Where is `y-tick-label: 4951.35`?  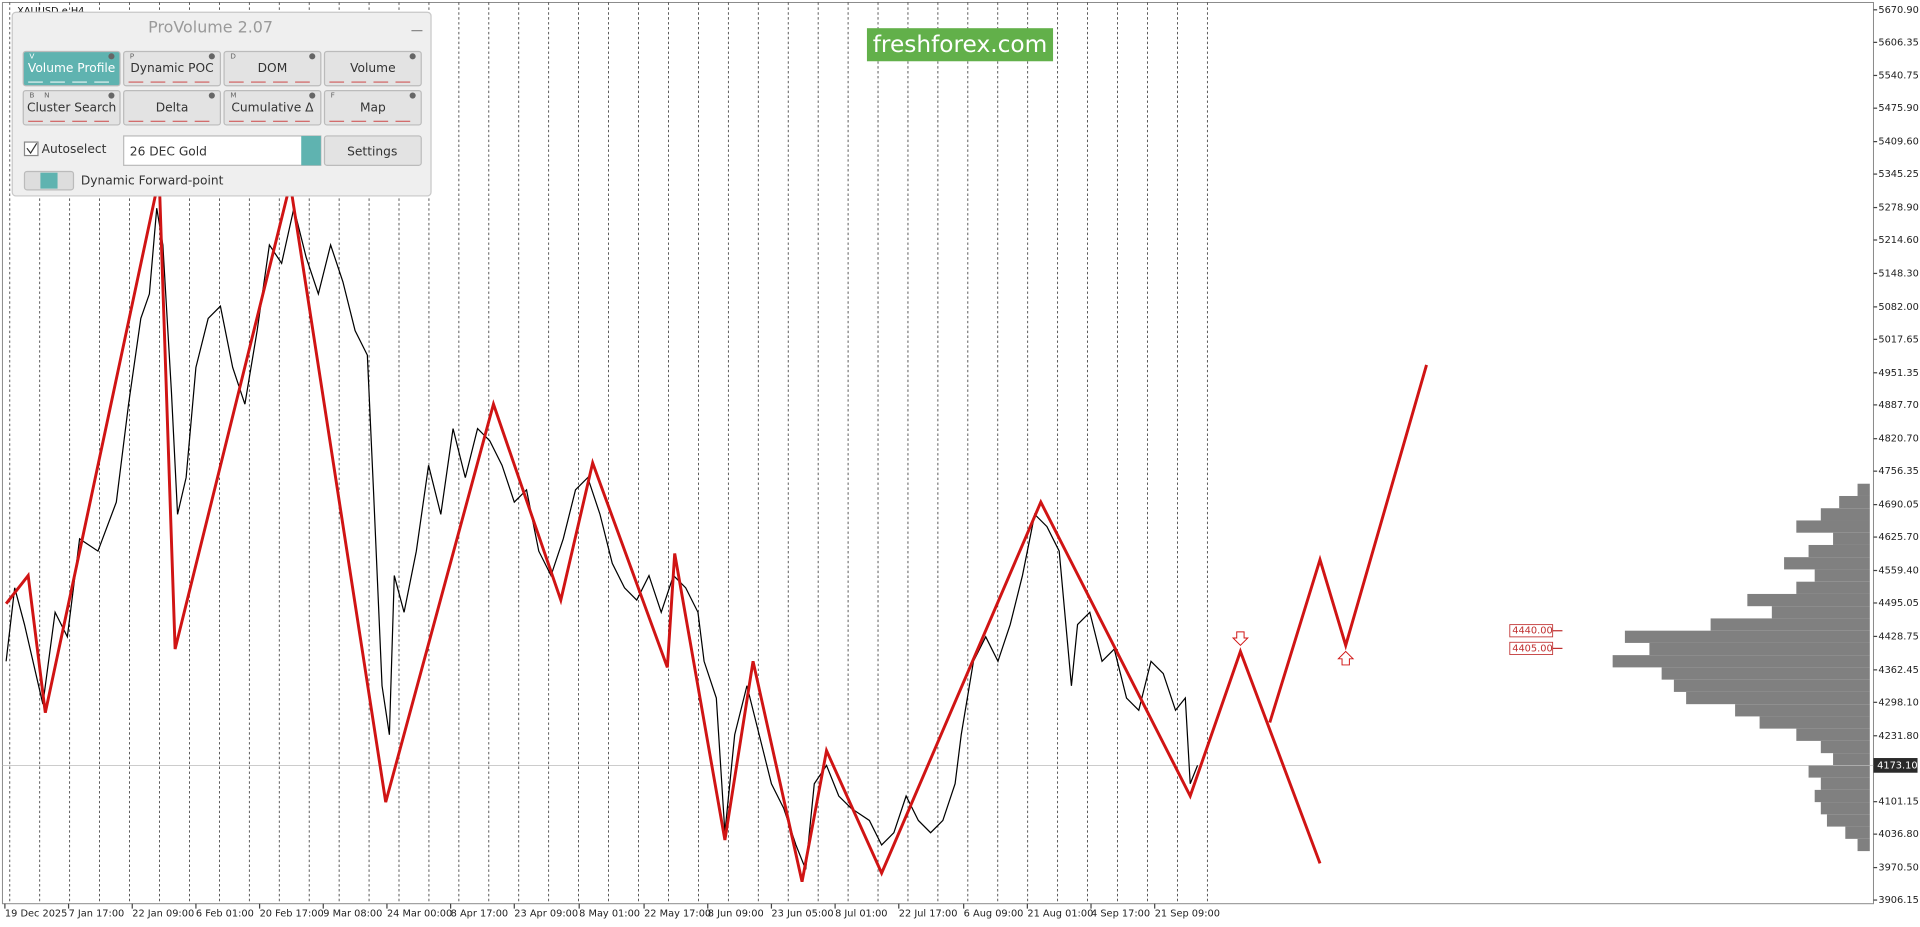 y-tick-label: 4951.35 is located at coordinates (1898, 373).